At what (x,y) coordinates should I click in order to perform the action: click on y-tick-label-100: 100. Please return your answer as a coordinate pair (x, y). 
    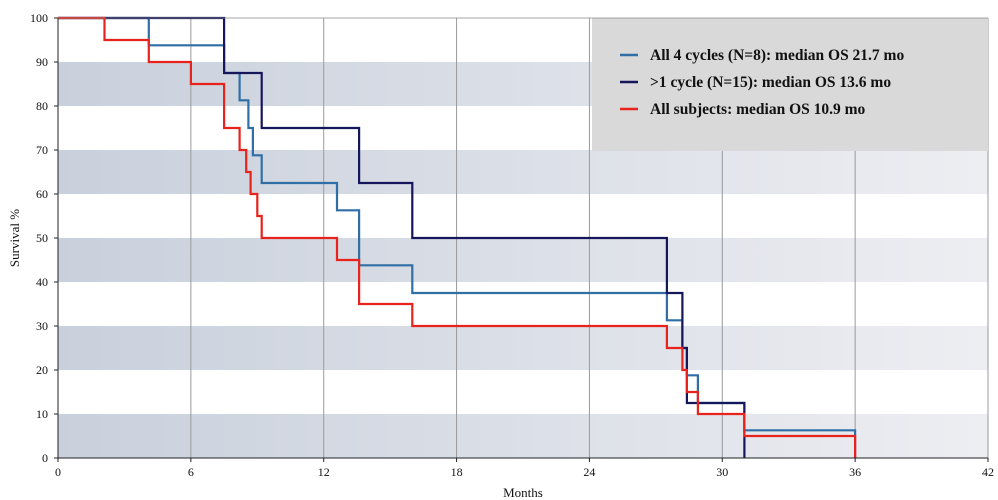
    Looking at the image, I should click on (39, 18).